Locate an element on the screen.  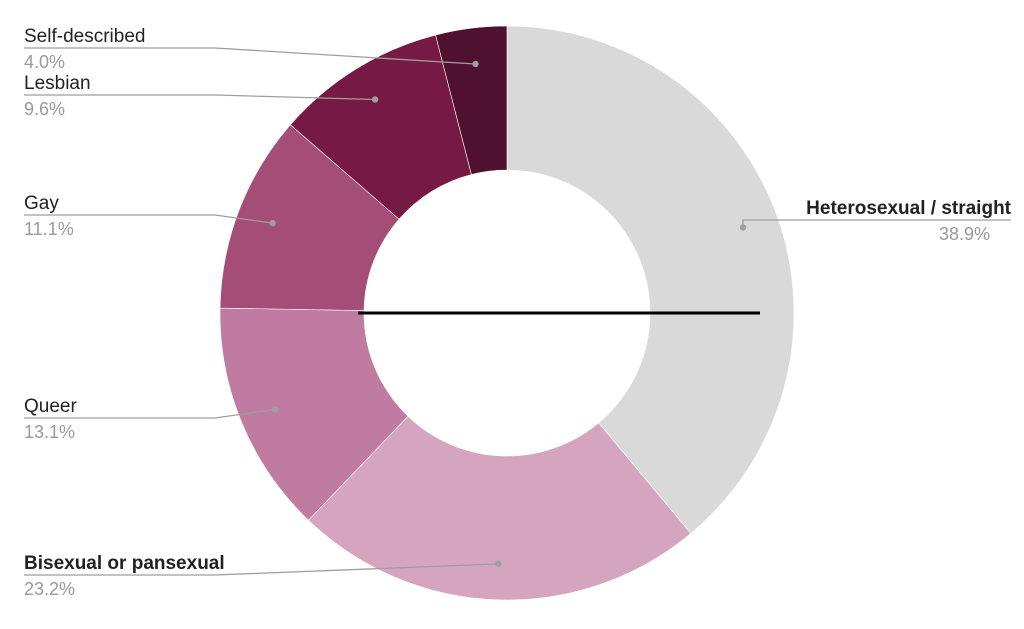
leader-dot-queer is located at coordinates (275, 409).